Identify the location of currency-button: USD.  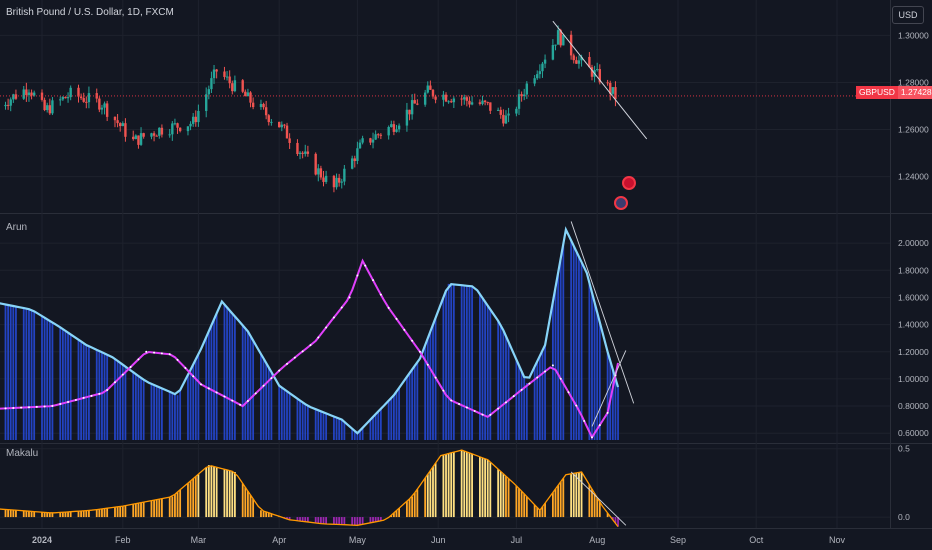
(908, 15).